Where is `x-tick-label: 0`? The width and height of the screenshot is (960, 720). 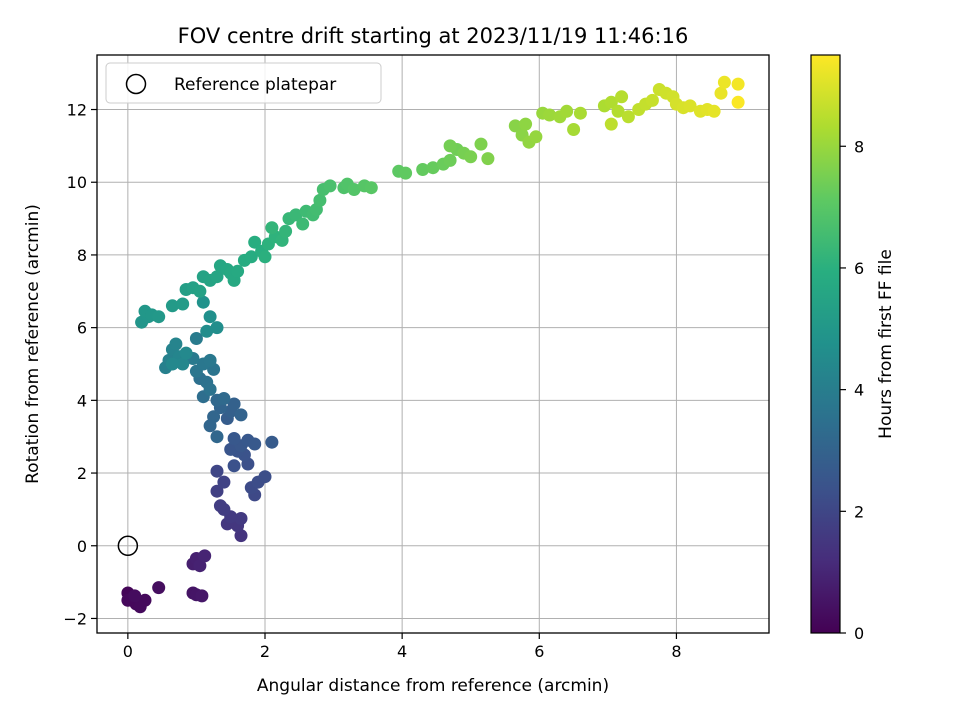
x-tick-label: 0 is located at coordinates (128, 651).